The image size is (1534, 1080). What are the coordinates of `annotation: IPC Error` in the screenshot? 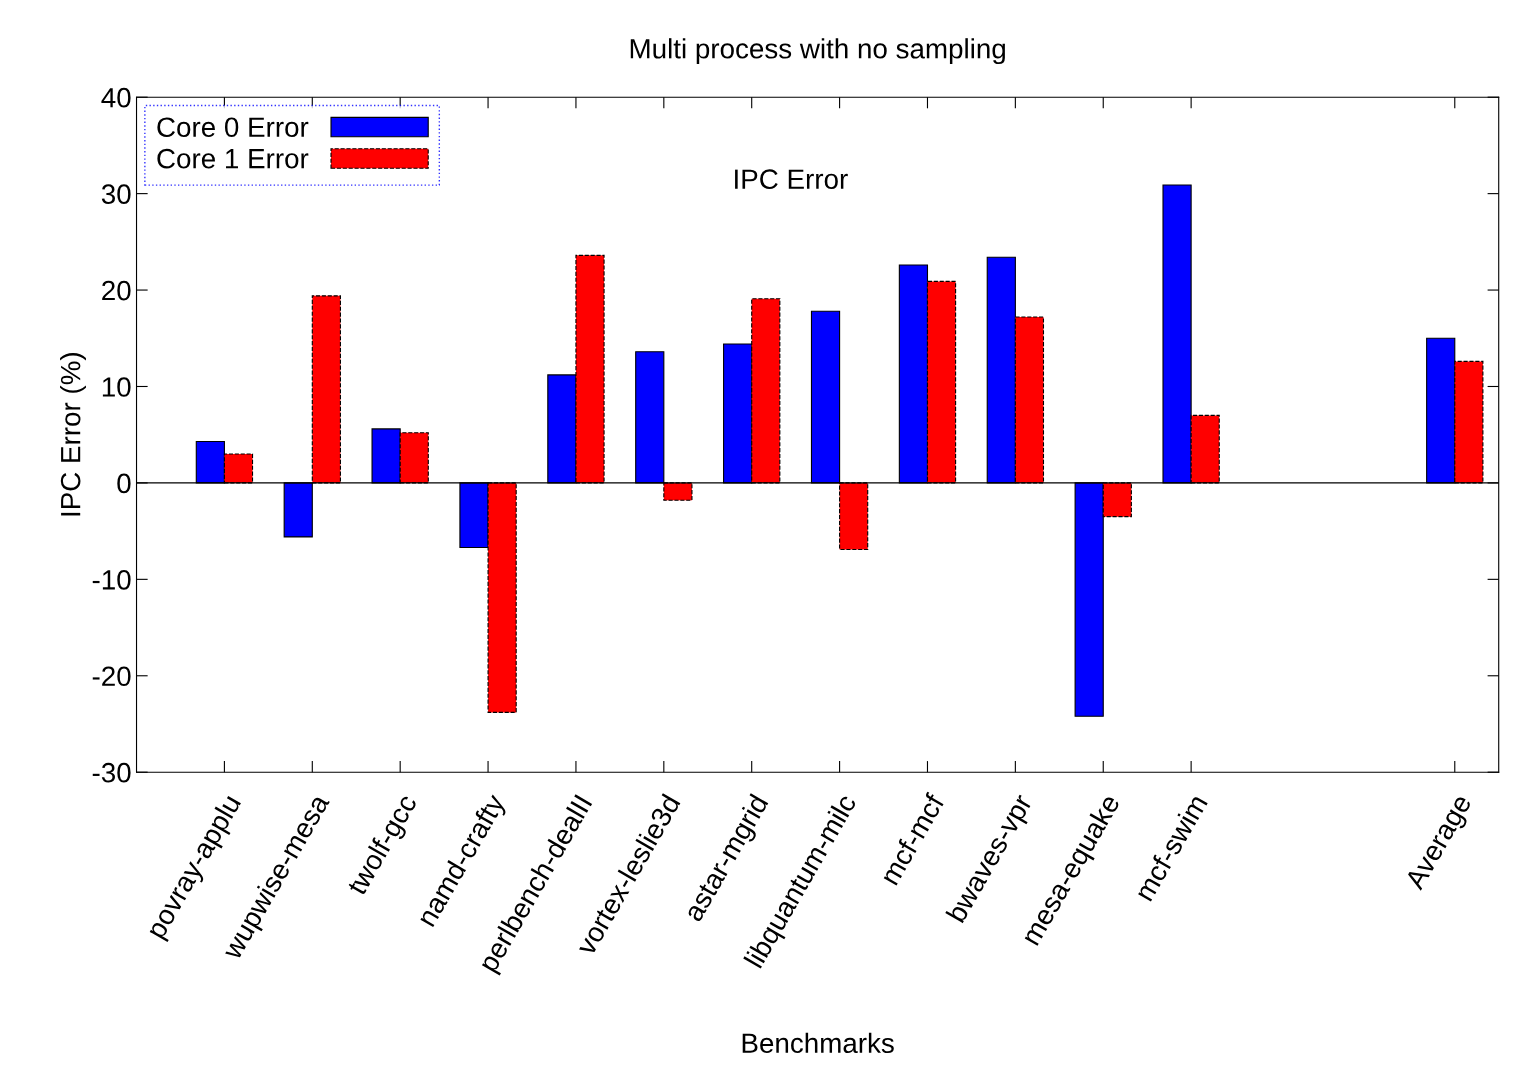 It's located at (791, 179).